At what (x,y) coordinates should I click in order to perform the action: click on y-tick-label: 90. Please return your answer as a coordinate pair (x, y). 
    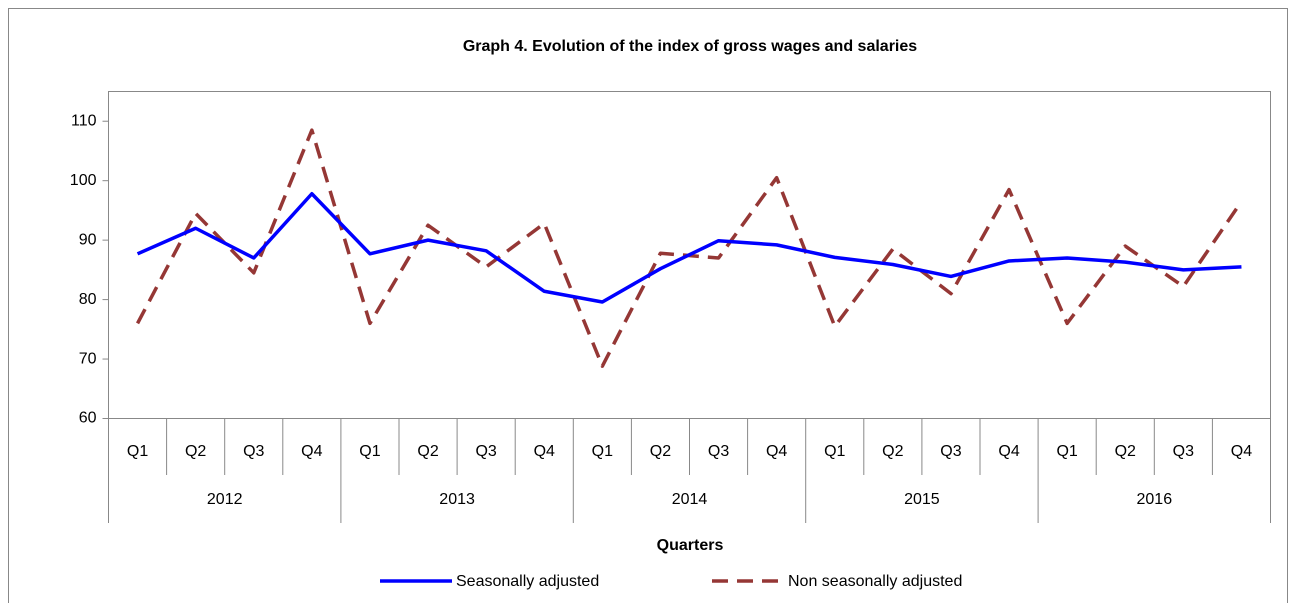
    Looking at the image, I should click on (88, 239).